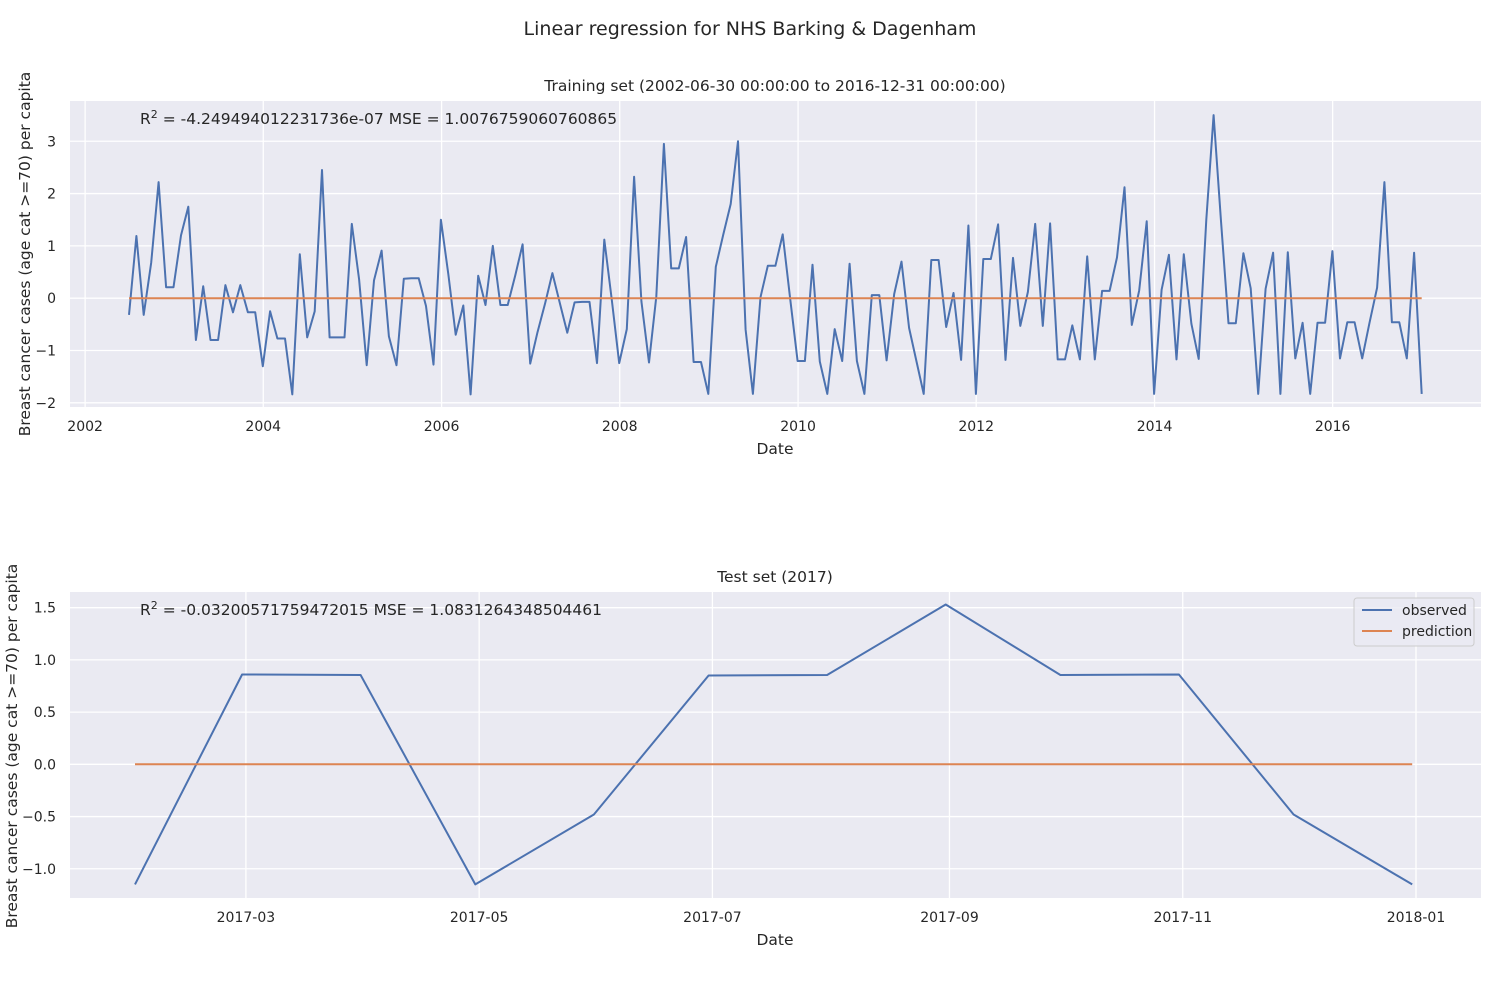  I want to click on training-y-tick-label: 2, so click(51, 195).